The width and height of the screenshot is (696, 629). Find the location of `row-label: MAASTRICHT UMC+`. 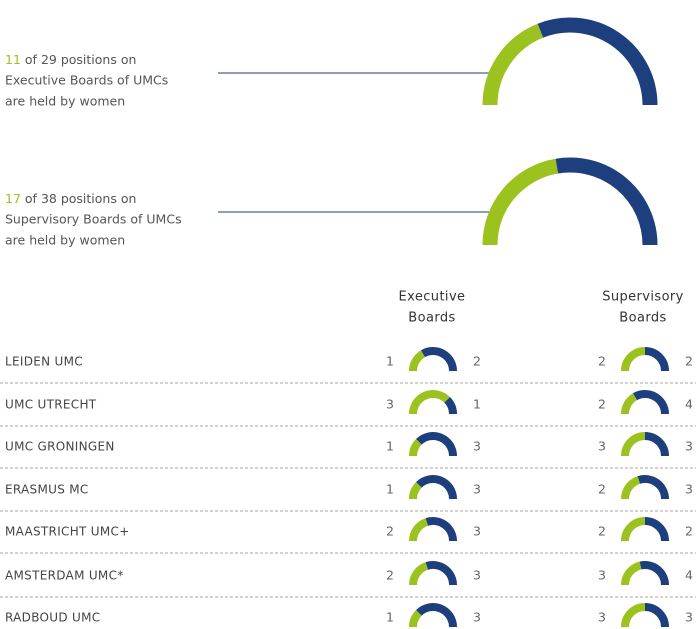

row-label: MAASTRICHT UMC+ is located at coordinates (67, 532).